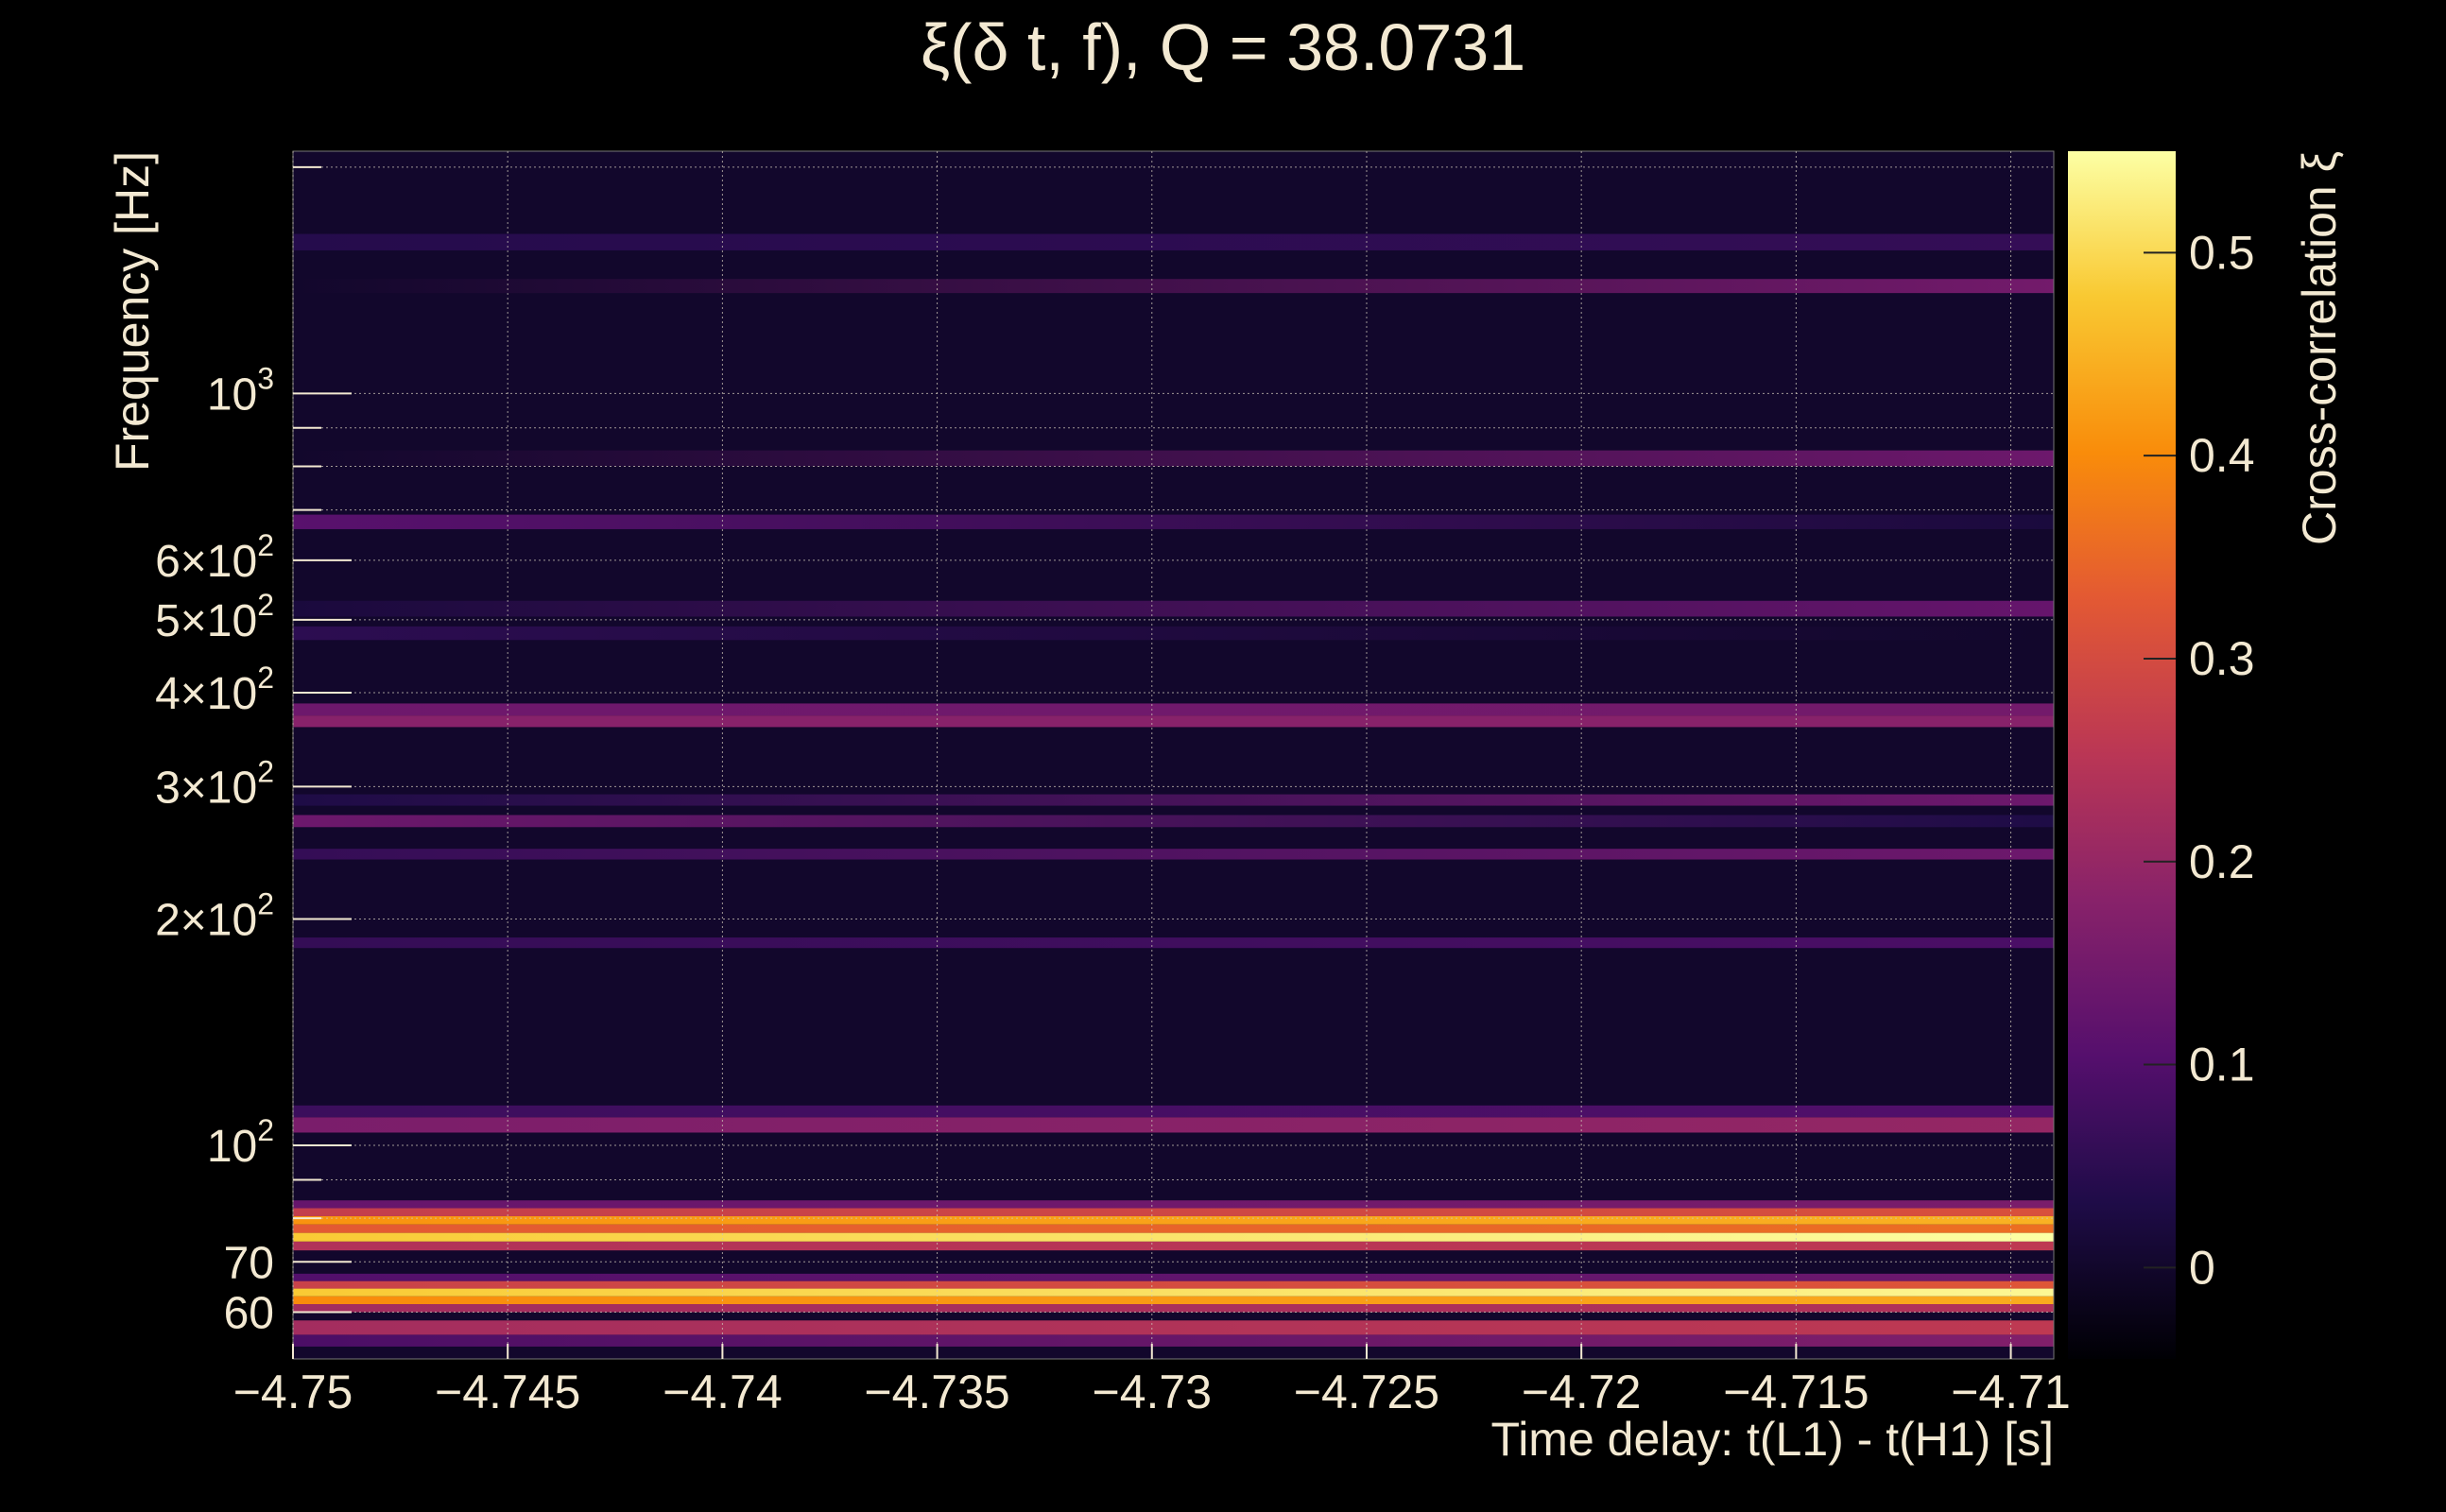 Image resolution: width=2446 pixels, height=1512 pixels. Describe the element at coordinates (1223, 47) in the screenshot. I see `chart-title: ξ(δ t, f), Q = 38.0731` at that location.